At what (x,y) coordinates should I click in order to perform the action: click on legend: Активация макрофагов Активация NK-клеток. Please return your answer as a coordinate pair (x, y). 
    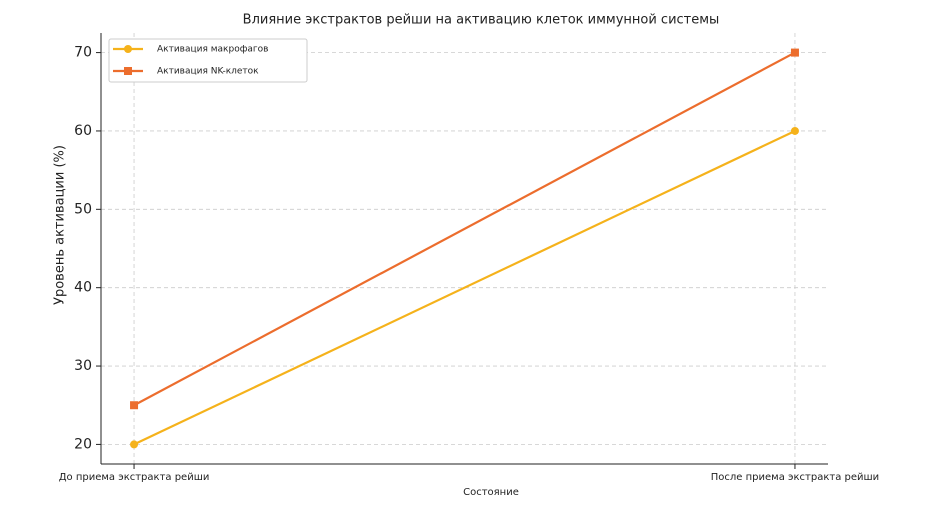
    Looking at the image, I should click on (208, 60).